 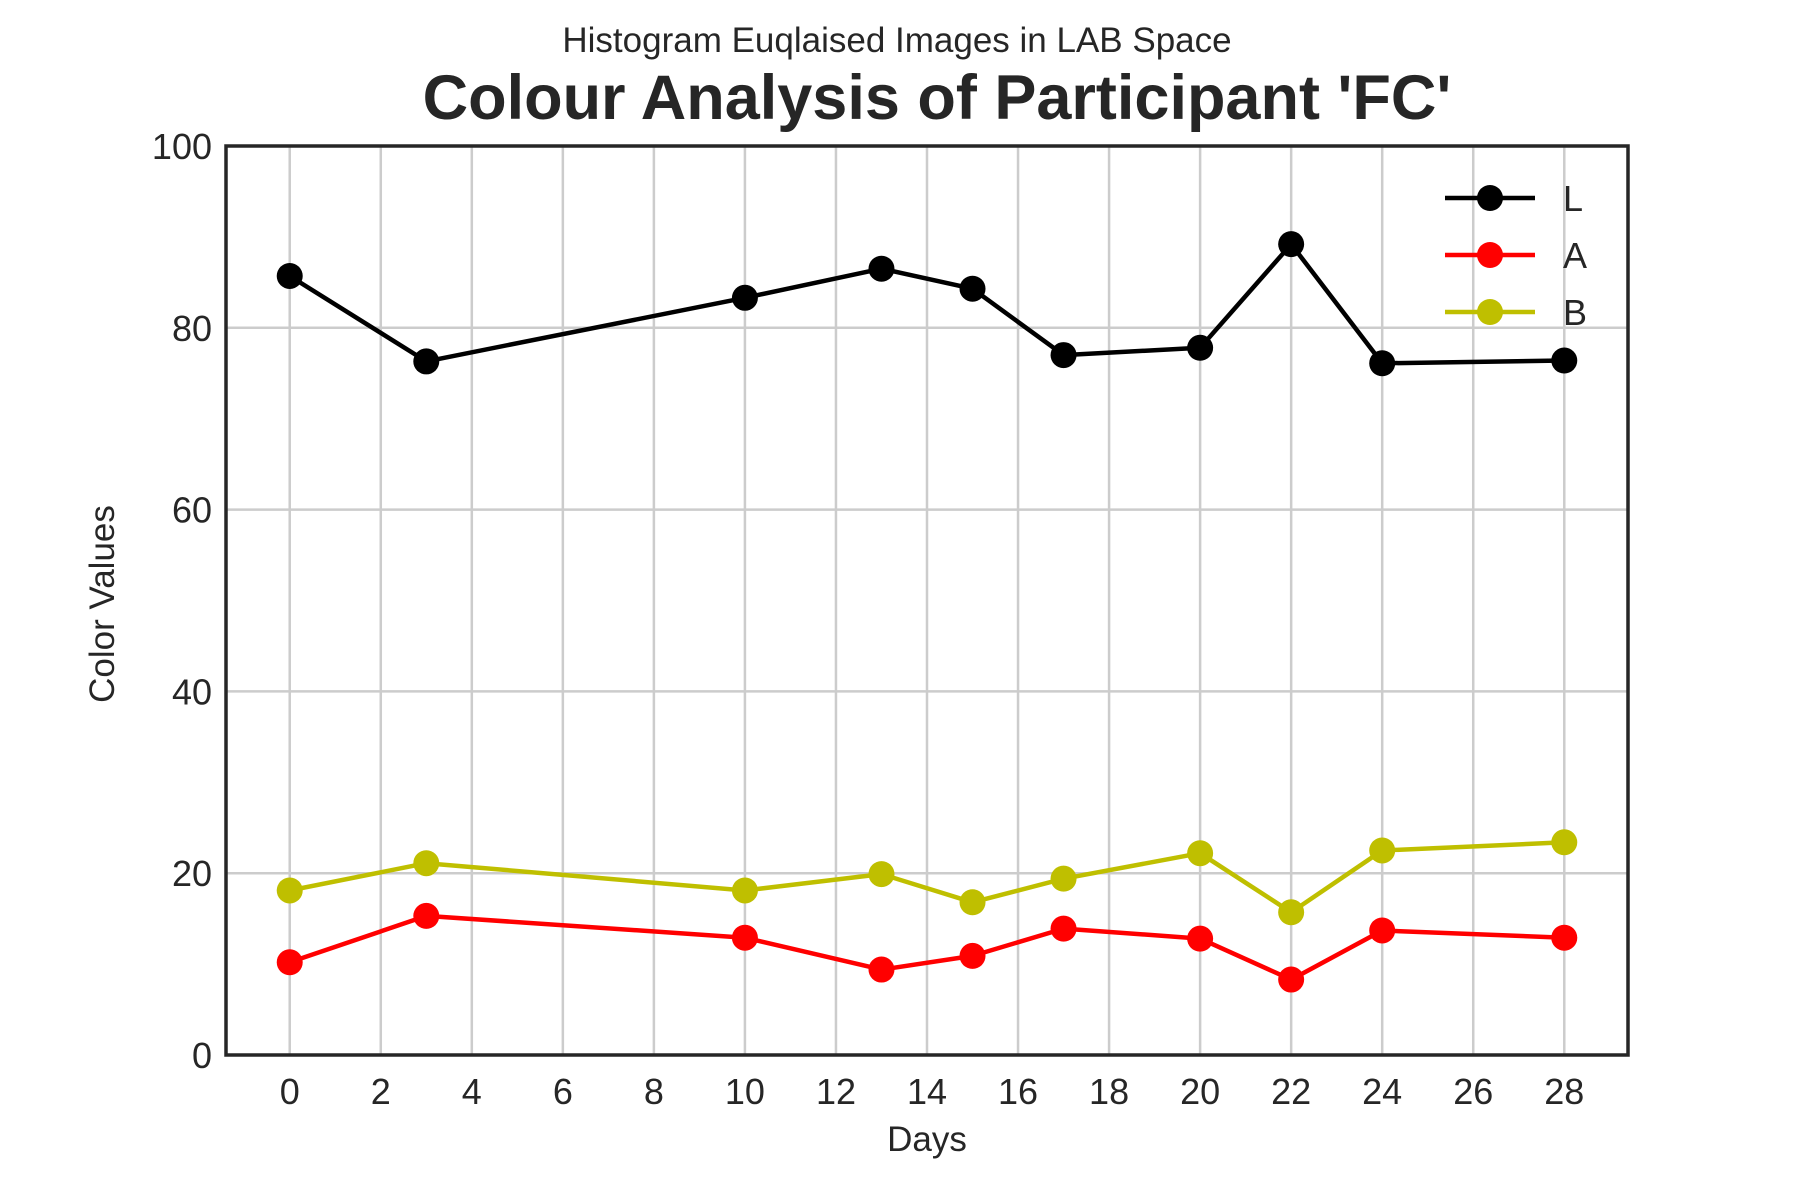 I want to click on y-tick-label: 20, so click(x=192, y=873).